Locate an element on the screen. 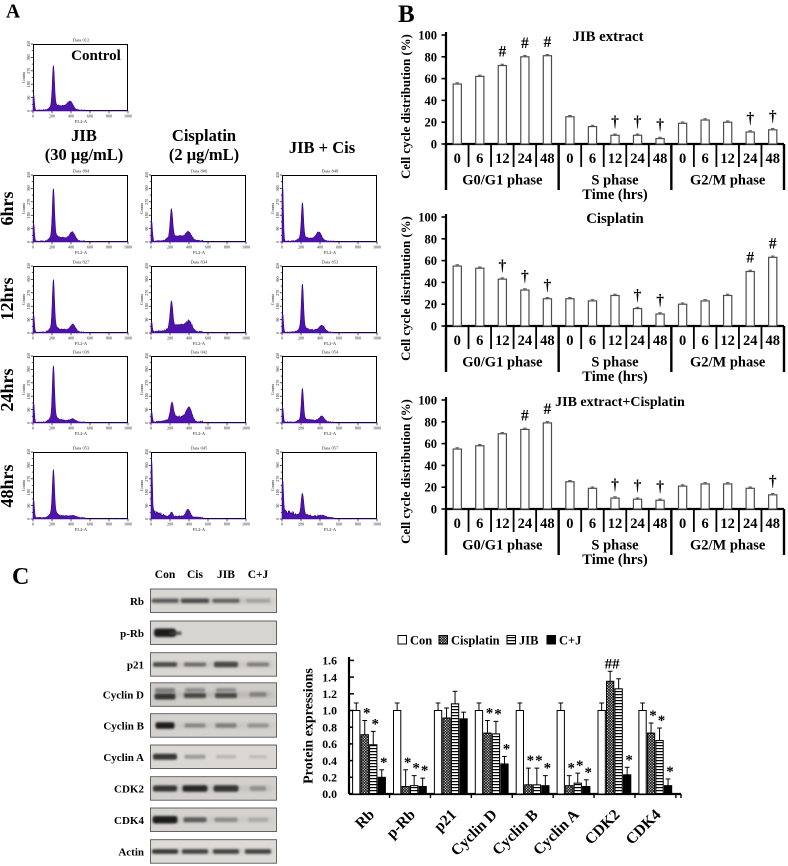 This screenshot has height=866, width=788. svg-text: Cis is located at coordinates (195, 575).